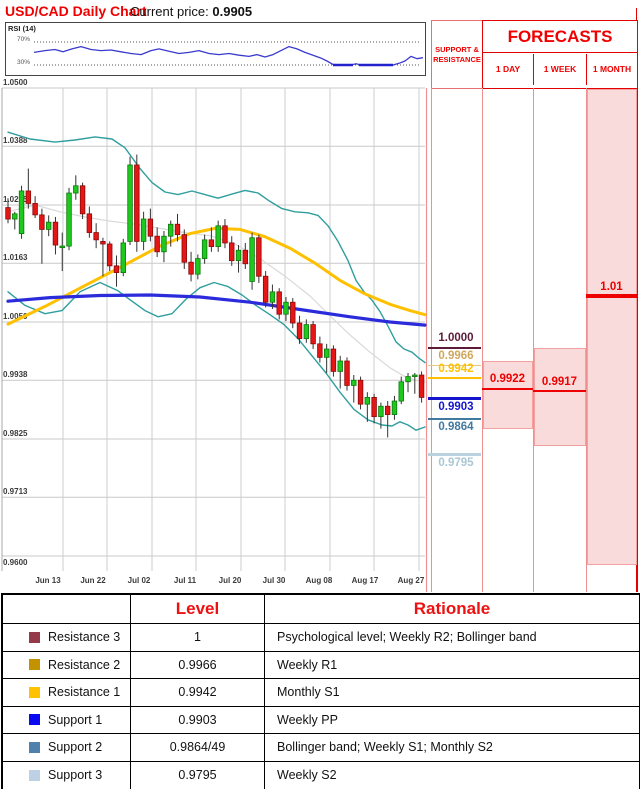 Image resolution: width=640 pixels, height=789 pixels. What do you see at coordinates (67, 638) in the screenshot?
I see `table-row-label: Resistance 3` at bounding box center [67, 638].